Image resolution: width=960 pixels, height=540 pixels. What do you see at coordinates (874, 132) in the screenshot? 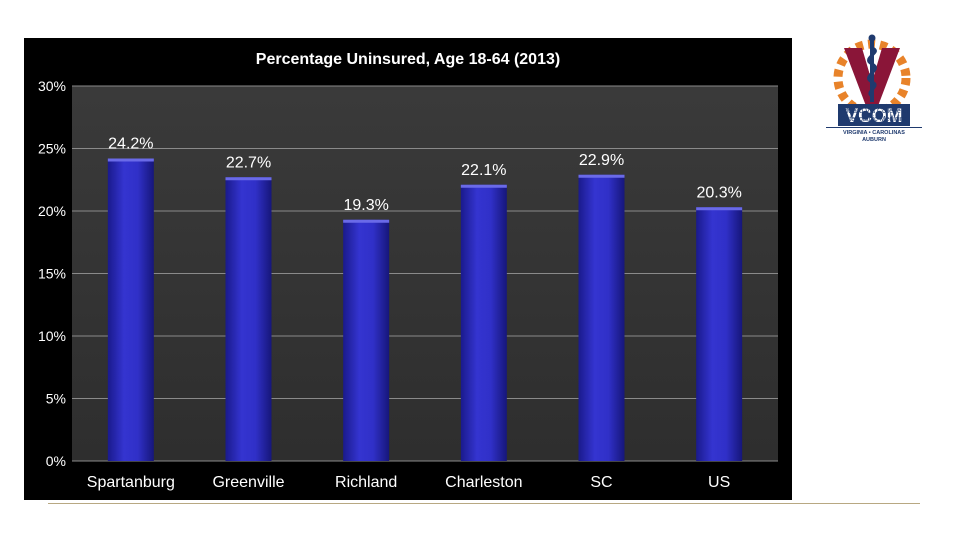
I see `logo-line-3: VIRGINIA • CAROLINAS` at bounding box center [874, 132].